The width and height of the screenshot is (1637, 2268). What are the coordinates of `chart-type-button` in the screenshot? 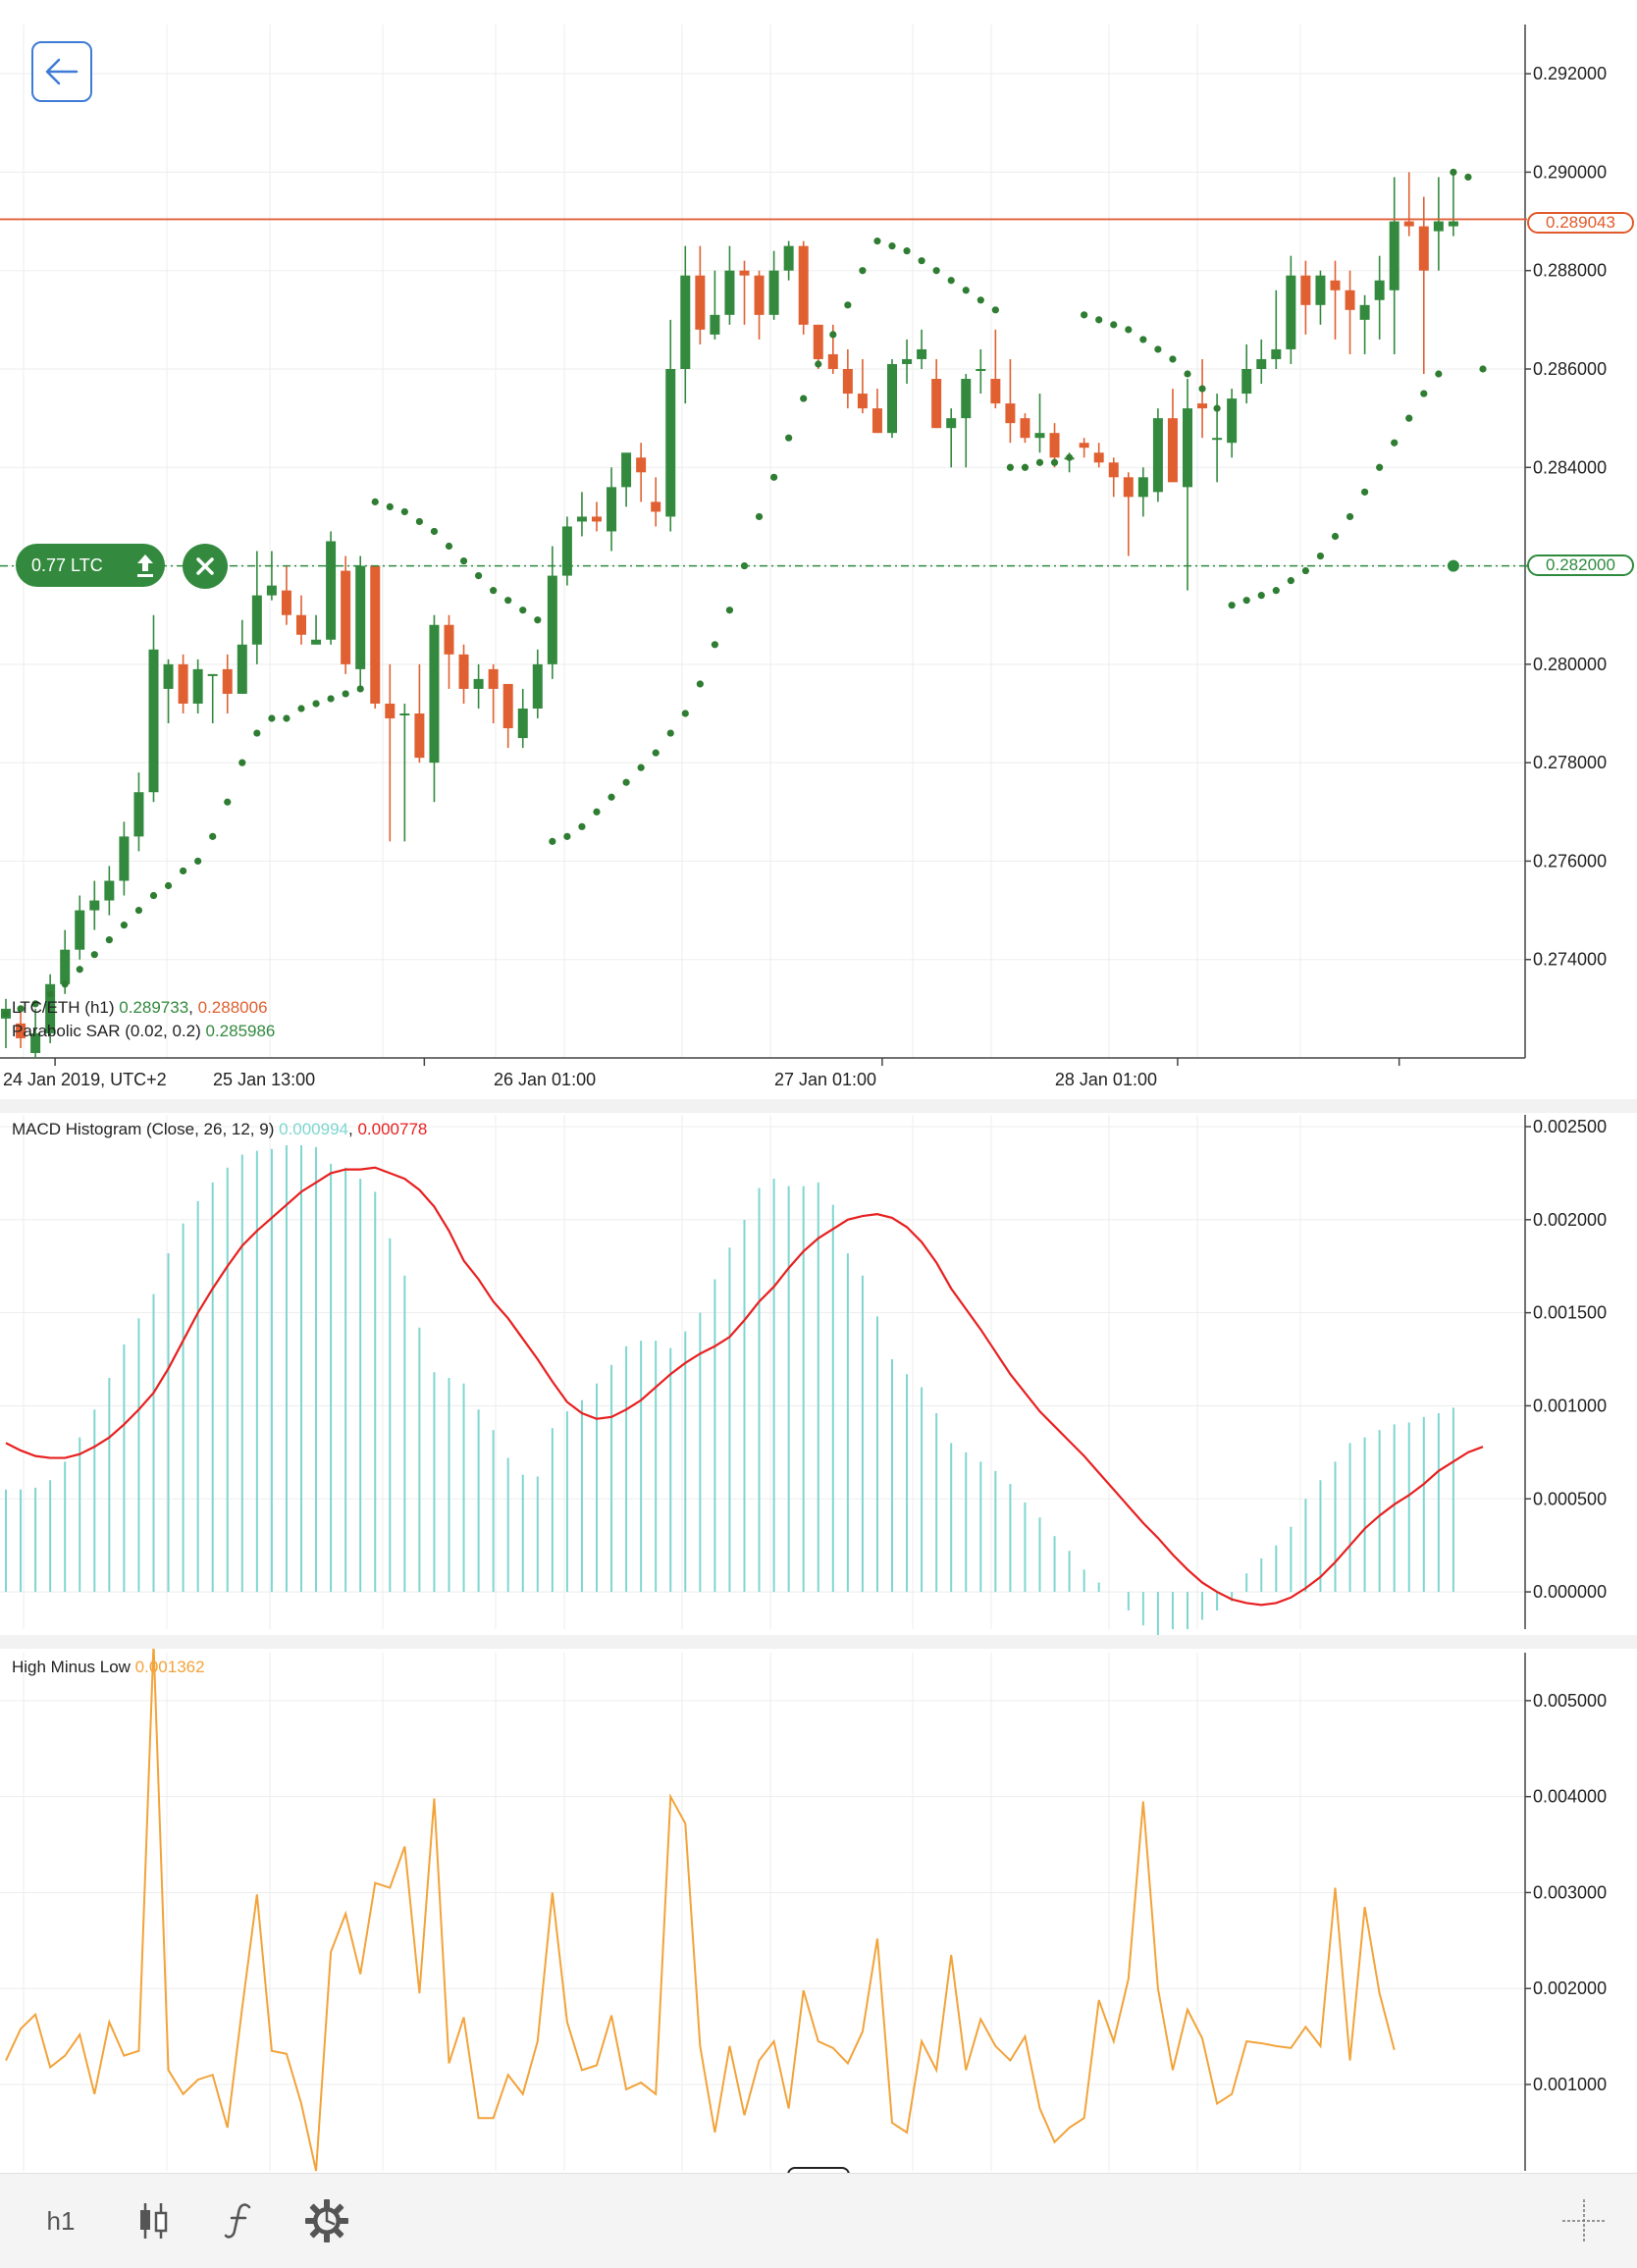 It's located at (153, 2220).